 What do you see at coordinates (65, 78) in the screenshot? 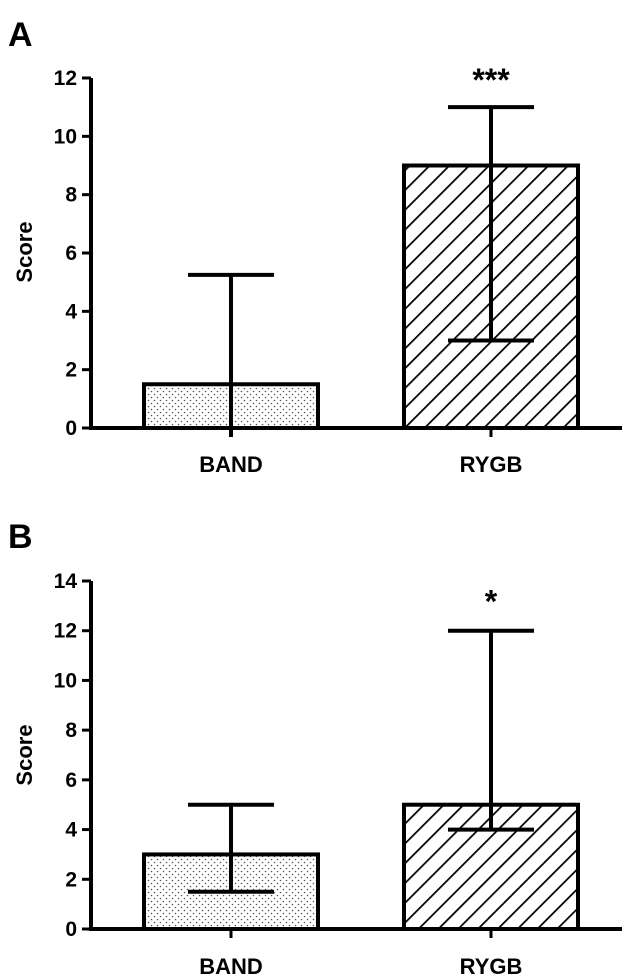
I see `panel-a-y-tick-label: 12` at bounding box center [65, 78].